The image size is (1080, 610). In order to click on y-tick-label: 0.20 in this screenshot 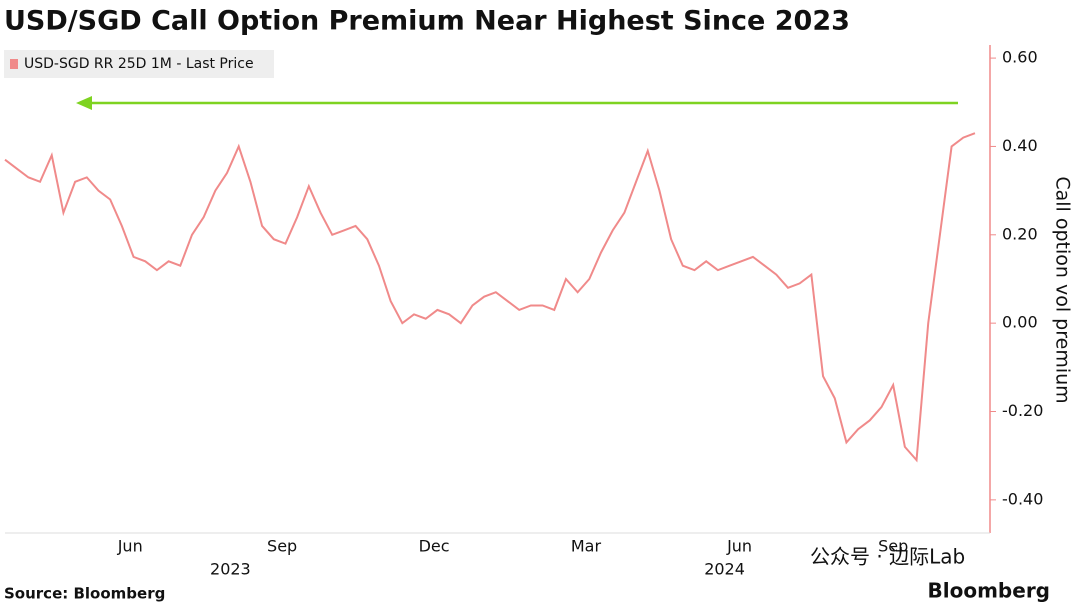, I will do `click(1020, 233)`.